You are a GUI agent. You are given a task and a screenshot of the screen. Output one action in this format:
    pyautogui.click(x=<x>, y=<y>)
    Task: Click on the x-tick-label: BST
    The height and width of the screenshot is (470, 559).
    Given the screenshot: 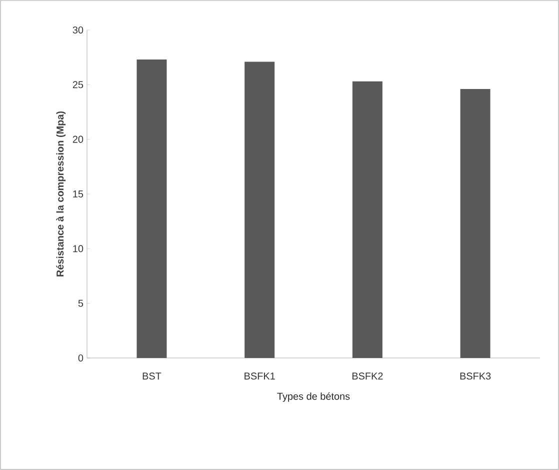 What is the action you would take?
    pyautogui.click(x=152, y=376)
    